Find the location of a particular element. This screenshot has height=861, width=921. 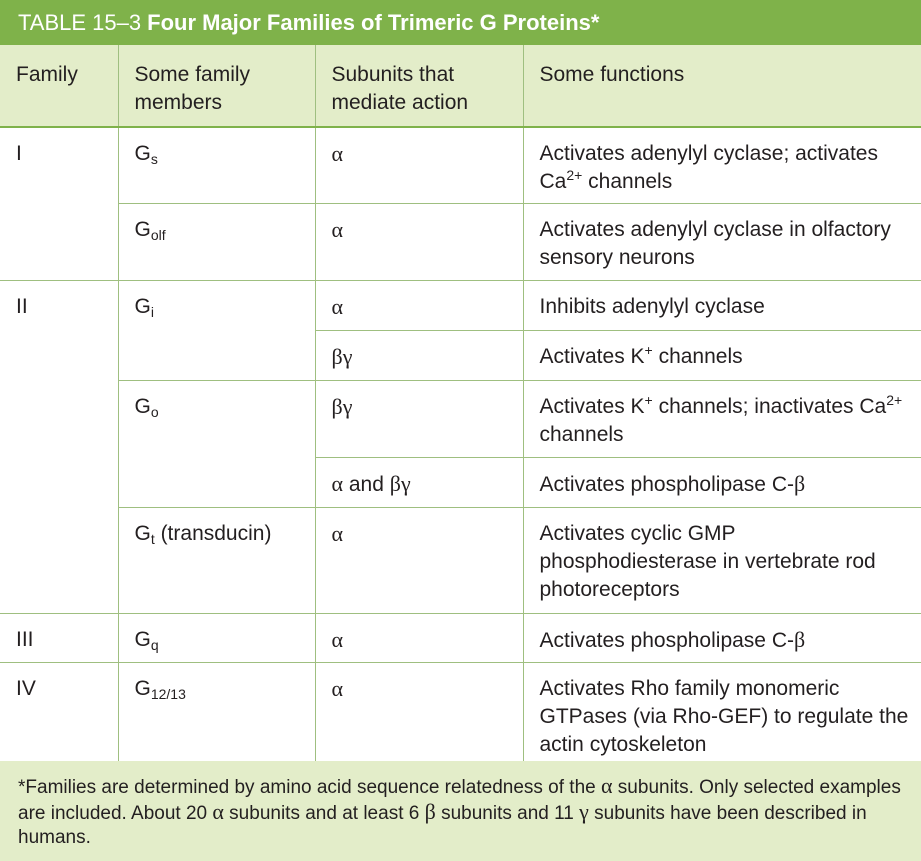

family-cell: IV is located at coordinates (59, 712).